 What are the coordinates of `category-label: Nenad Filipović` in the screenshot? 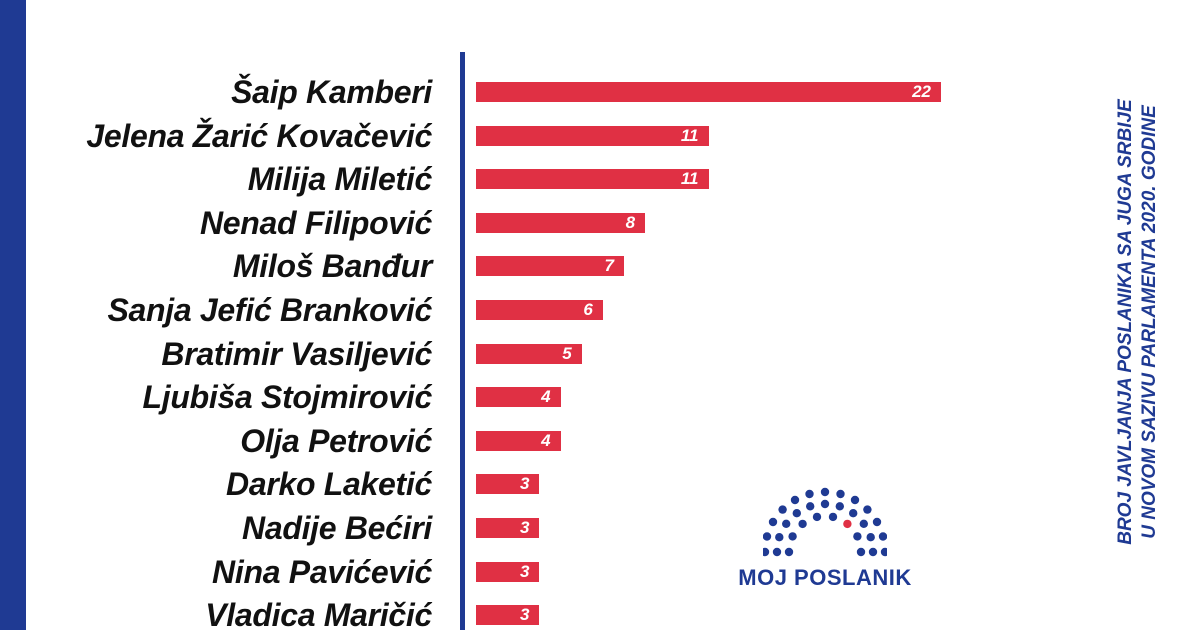 It's located at (316, 222).